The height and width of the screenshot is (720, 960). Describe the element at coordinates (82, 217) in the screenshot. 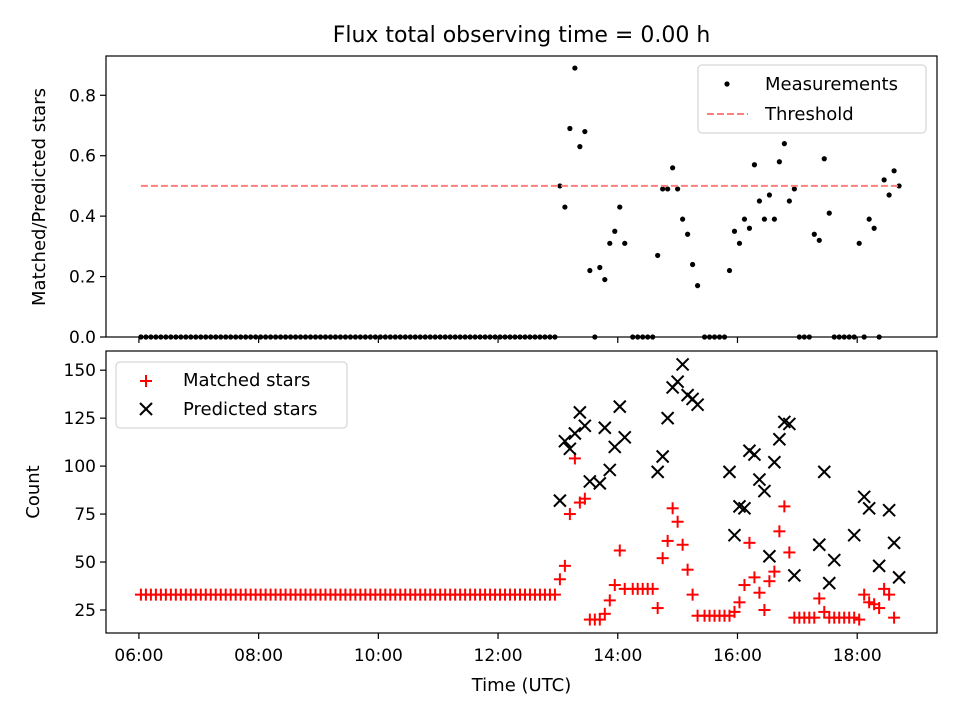

I see `y-tick-label: 0.4` at that location.